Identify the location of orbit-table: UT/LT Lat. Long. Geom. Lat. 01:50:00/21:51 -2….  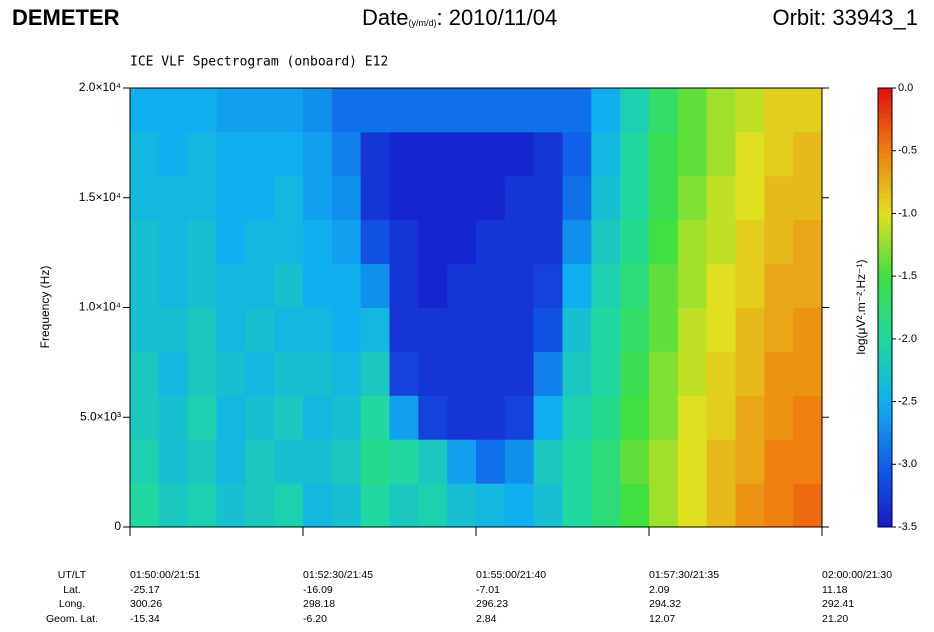
(469, 597).